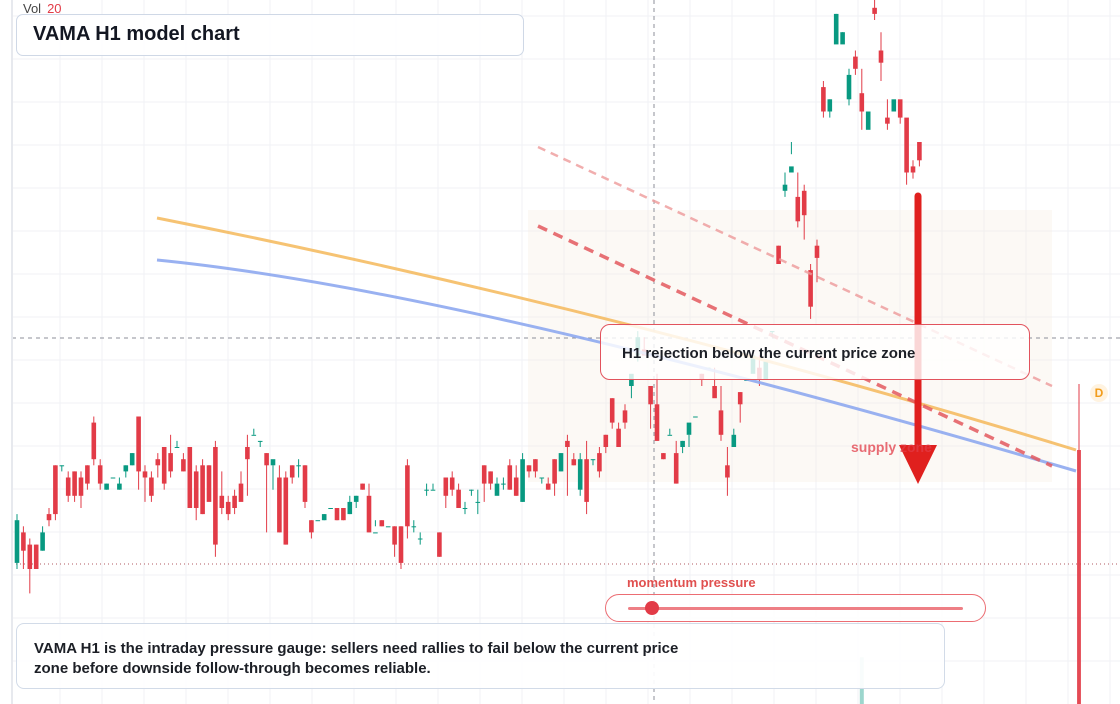 This screenshot has height=704, width=1120. What do you see at coordinates (651, 608) in the screenshot?
I see `momentum-gauge-knob` at bounding box center [651, 608].